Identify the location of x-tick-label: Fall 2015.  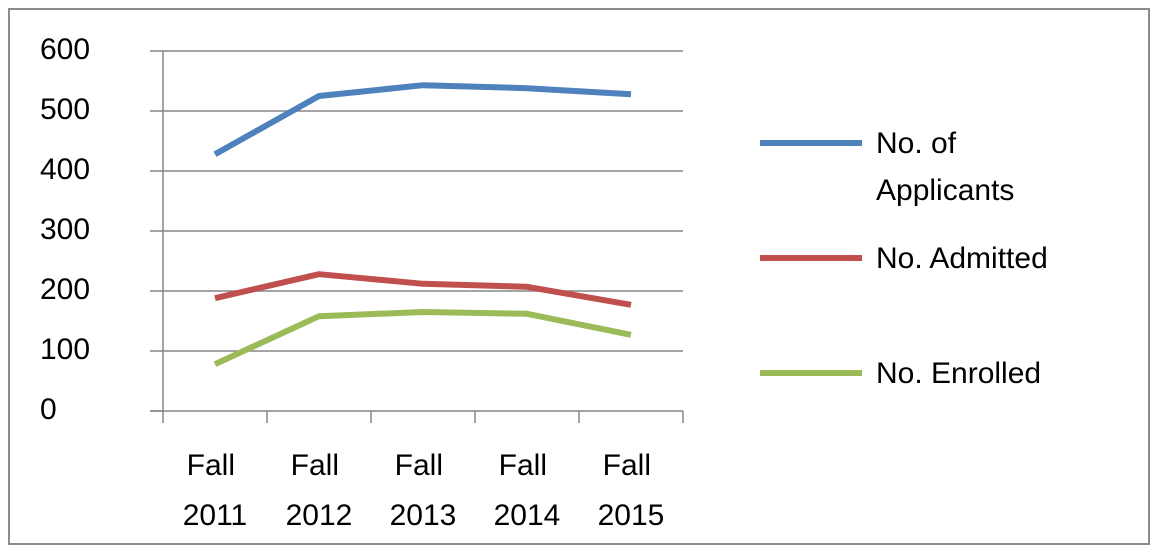
(631, 490).